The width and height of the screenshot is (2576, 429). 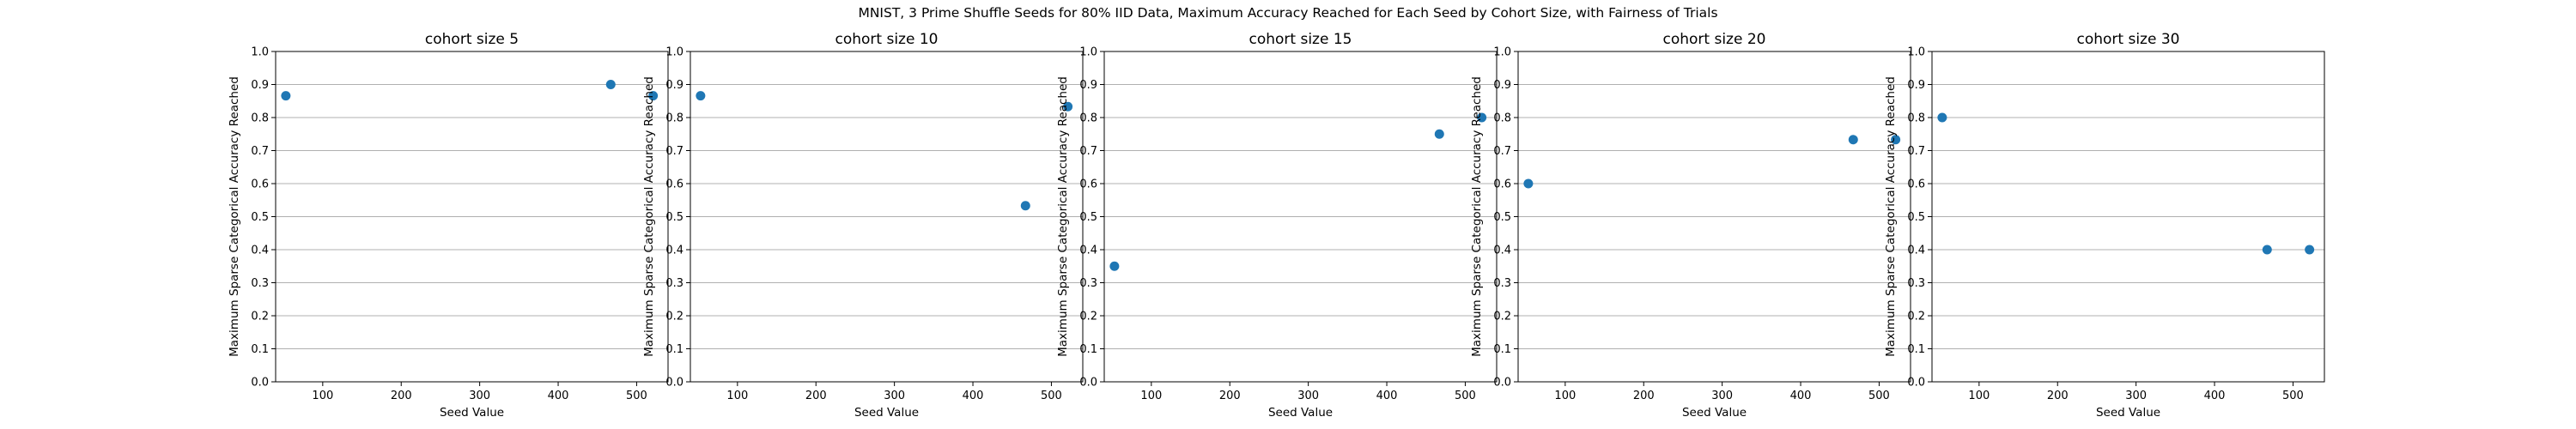 I want to click on subplot-title: cohort size 10, so click(x=887, y=39).